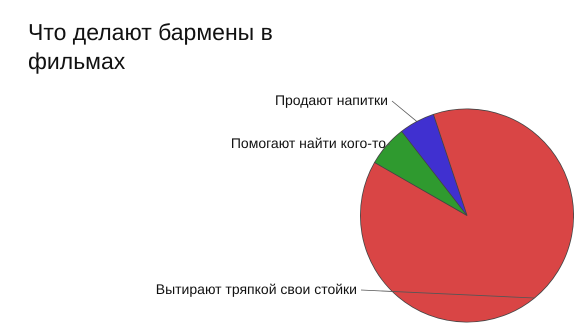 The height and width of the screenshot is (336, 574). Describe the element at coordinates (308, 142) in the screenshot. I see `slice-label: Помогают найти кого-то` at that location.